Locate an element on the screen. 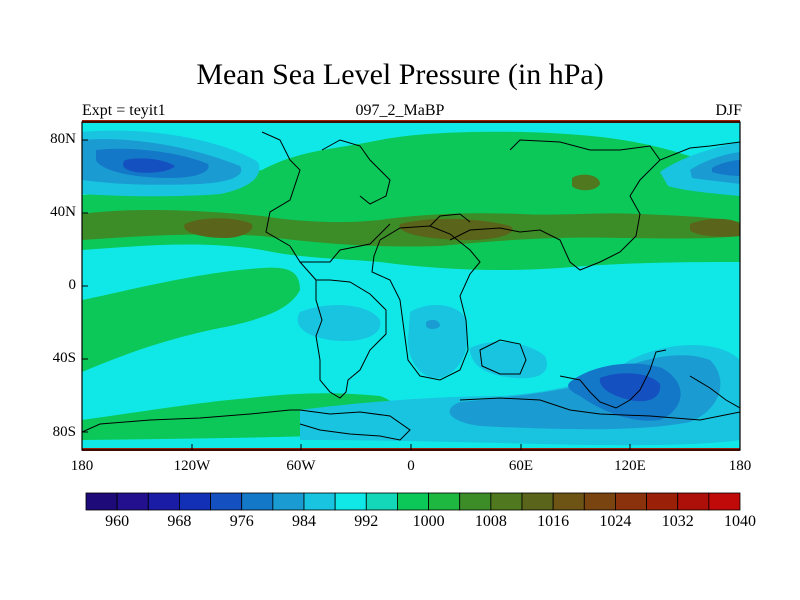  colorbar-label: 960 is located at coordinates (117, 521).